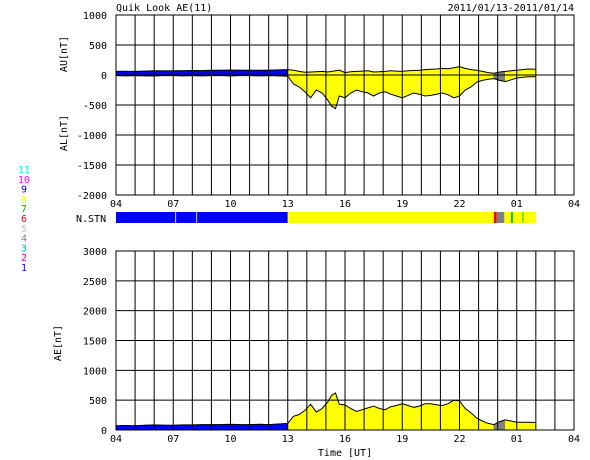  Describe the element at coordinates (92, 106) in the screenshot. I see `au-al-y-tick-labels: 1000 500 0 -500 -1000 -1500 -2000` at that location.